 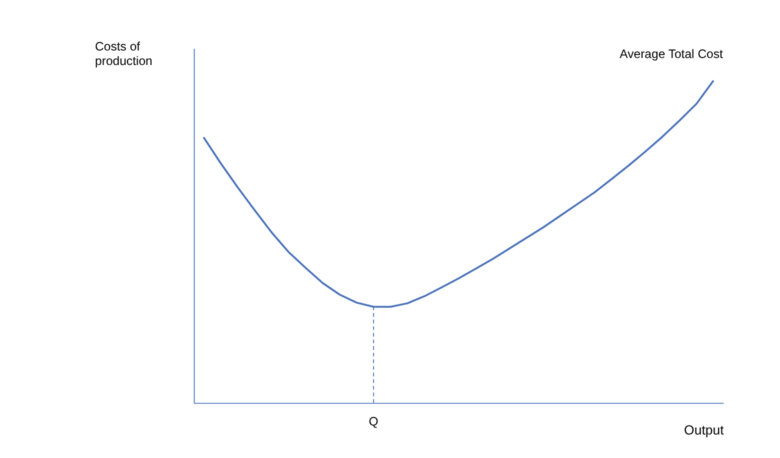 What do you see at coordinates (124, 54) in the screenshot?
I see `y-axis-title: Costs of production` at bounding box center [124, 54].